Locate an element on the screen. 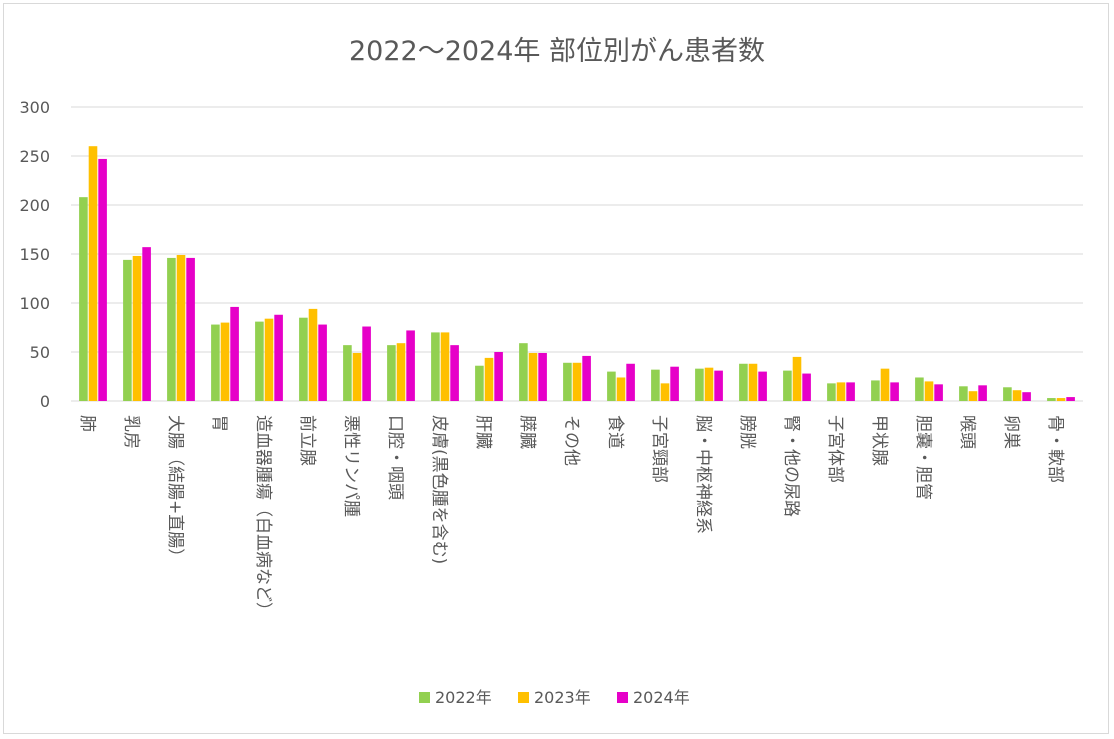  x-tick-label: 食道 is located at coordinates (615, 432).